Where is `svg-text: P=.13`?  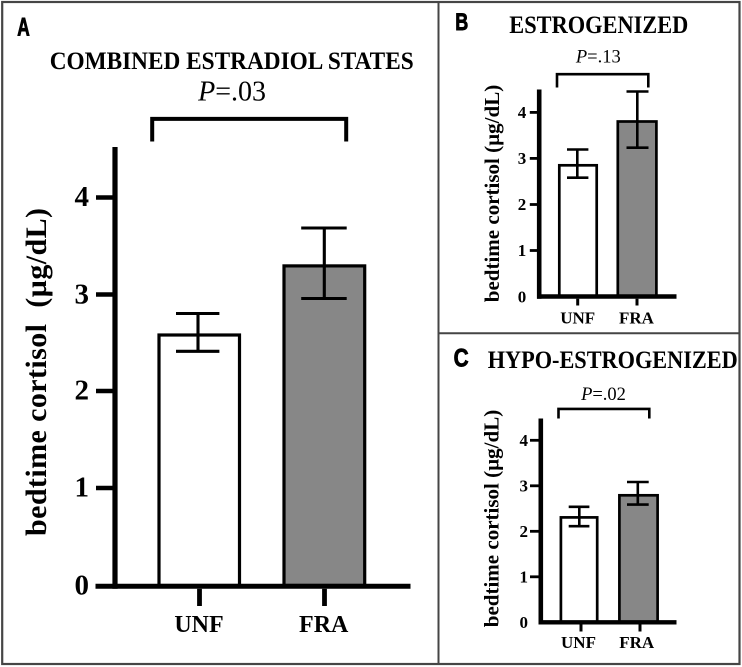
svg-text: P=.13 is located at coordinates (598, 58).